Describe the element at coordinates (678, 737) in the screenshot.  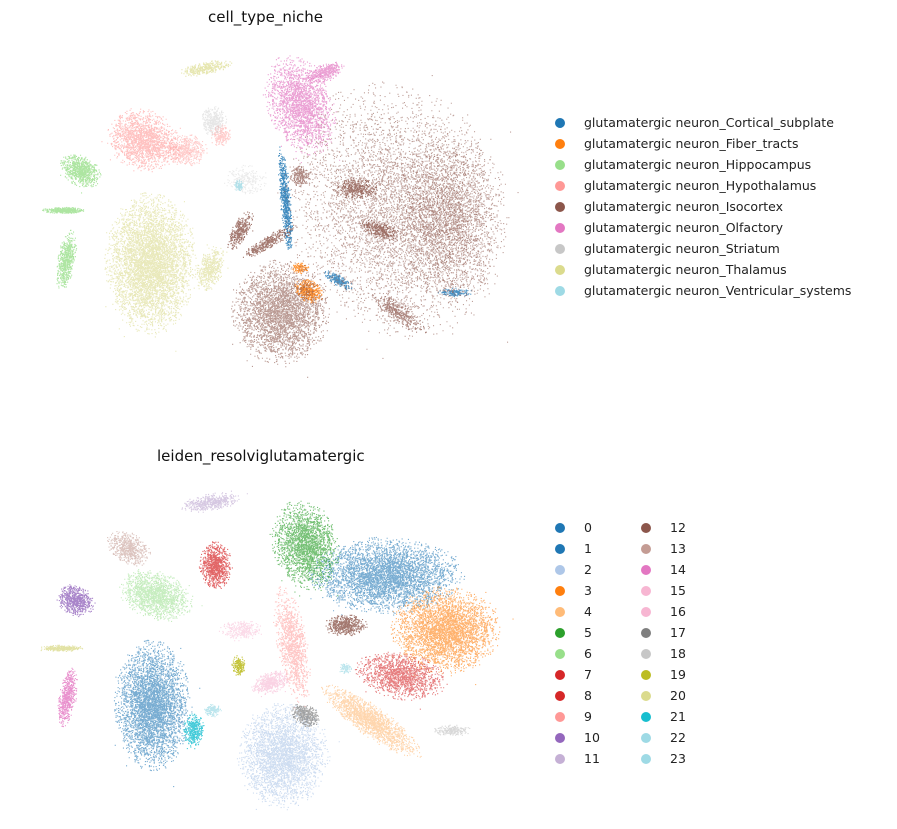
I see `legend-label: 22` at that location.